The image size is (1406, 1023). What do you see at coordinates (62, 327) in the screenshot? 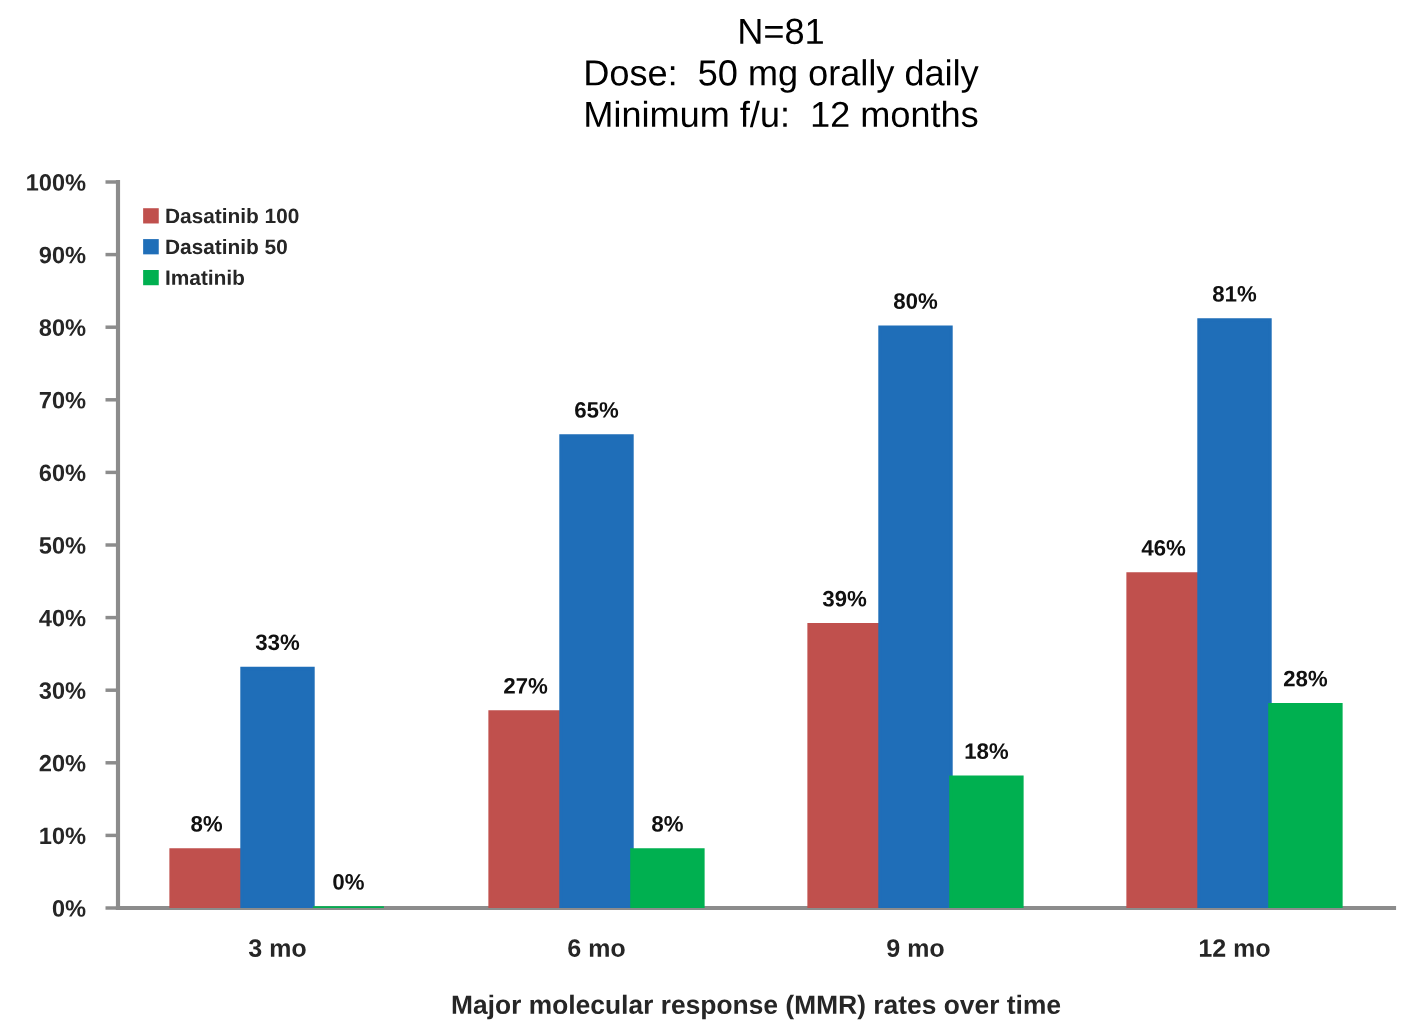
I see `y-tick-label: 80%` at bounding box center [62, 327].